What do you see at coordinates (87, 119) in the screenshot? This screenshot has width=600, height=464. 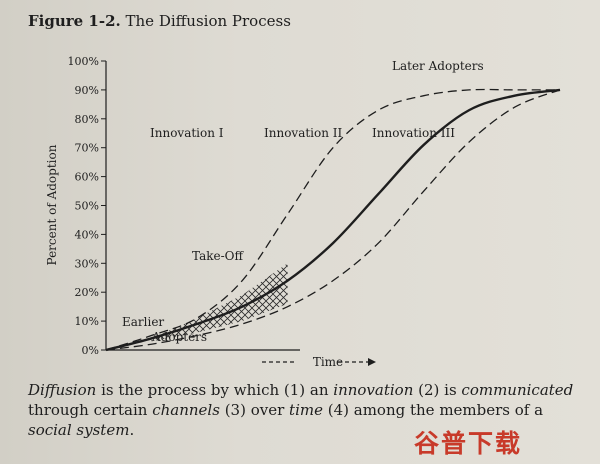 I see `y-tick-label: 80%` at bounding box center [87, 119].